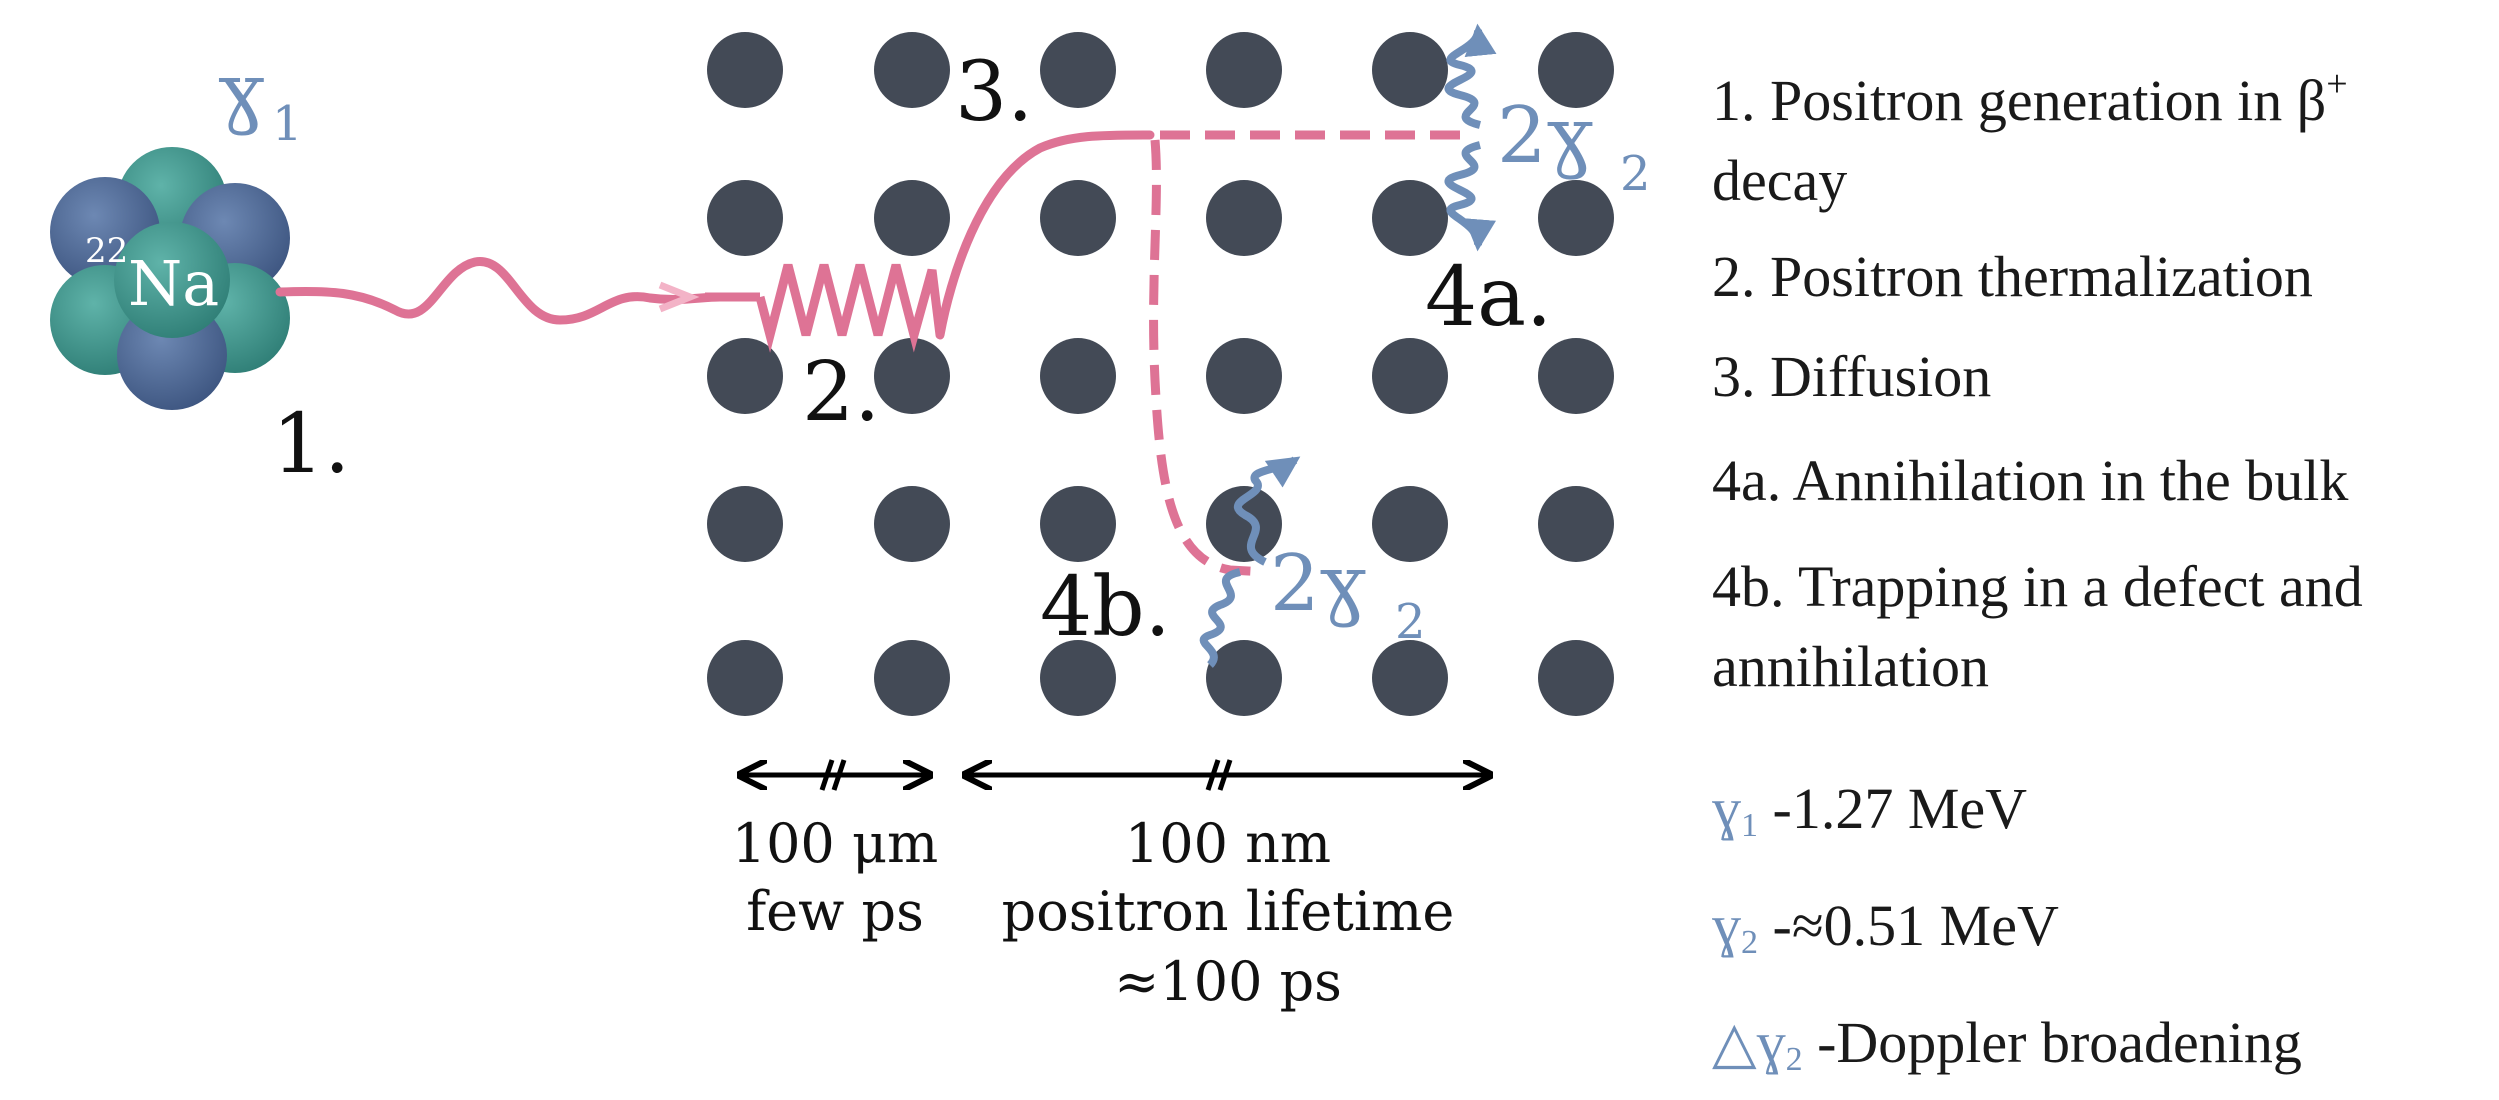 This screenshot has width=2499, height=1100. I want to click on na-mass-number: 22, so click(106, 251).